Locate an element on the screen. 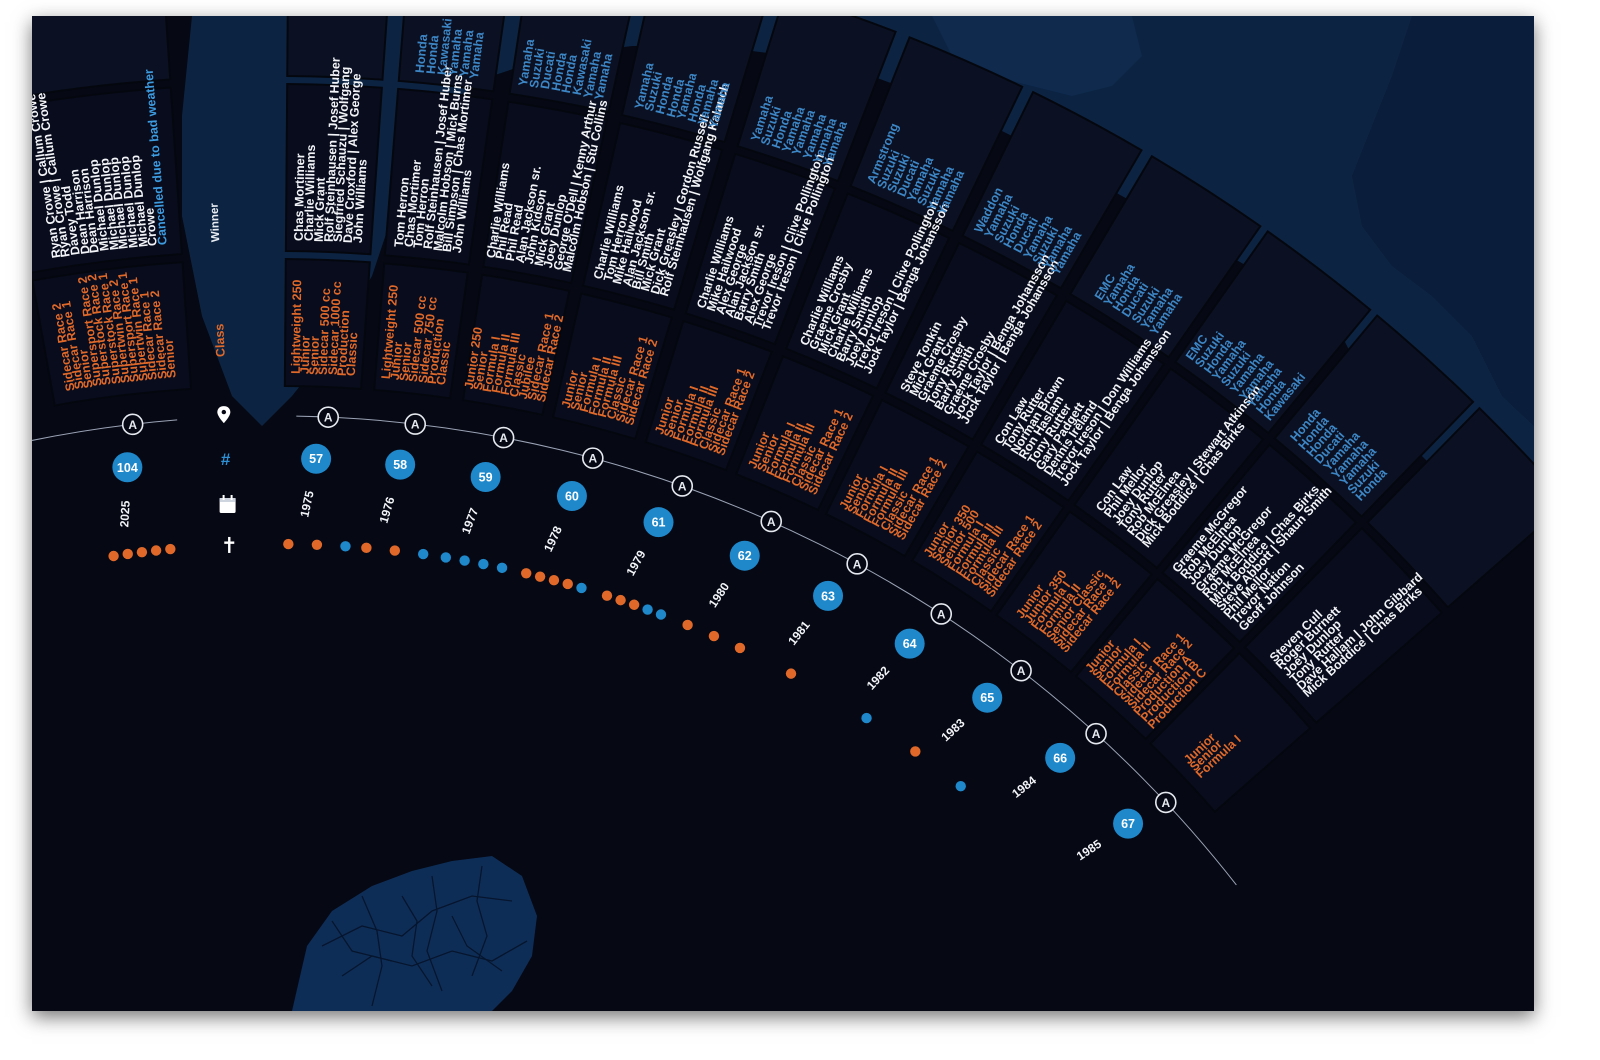 The width and height of the screenshot is (1600, 1060). year-label: 2025 is located at coordinates (125, 514).